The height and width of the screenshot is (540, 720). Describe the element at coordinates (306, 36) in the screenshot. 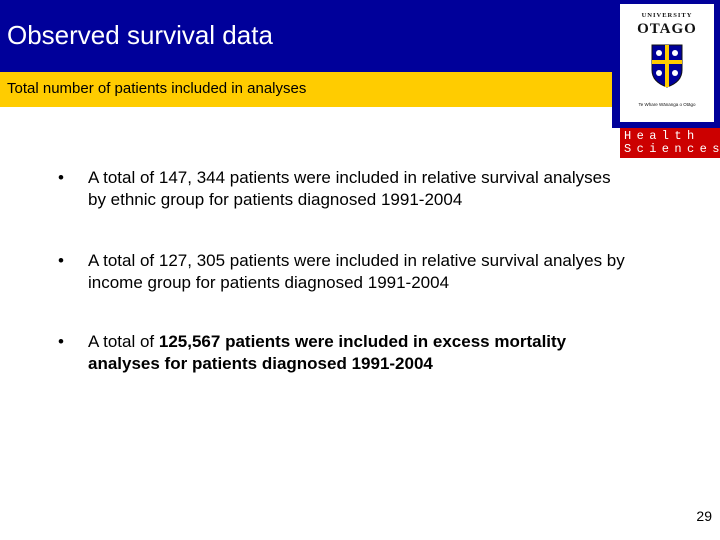

I see `title-bar: Observed survival data` at that location.